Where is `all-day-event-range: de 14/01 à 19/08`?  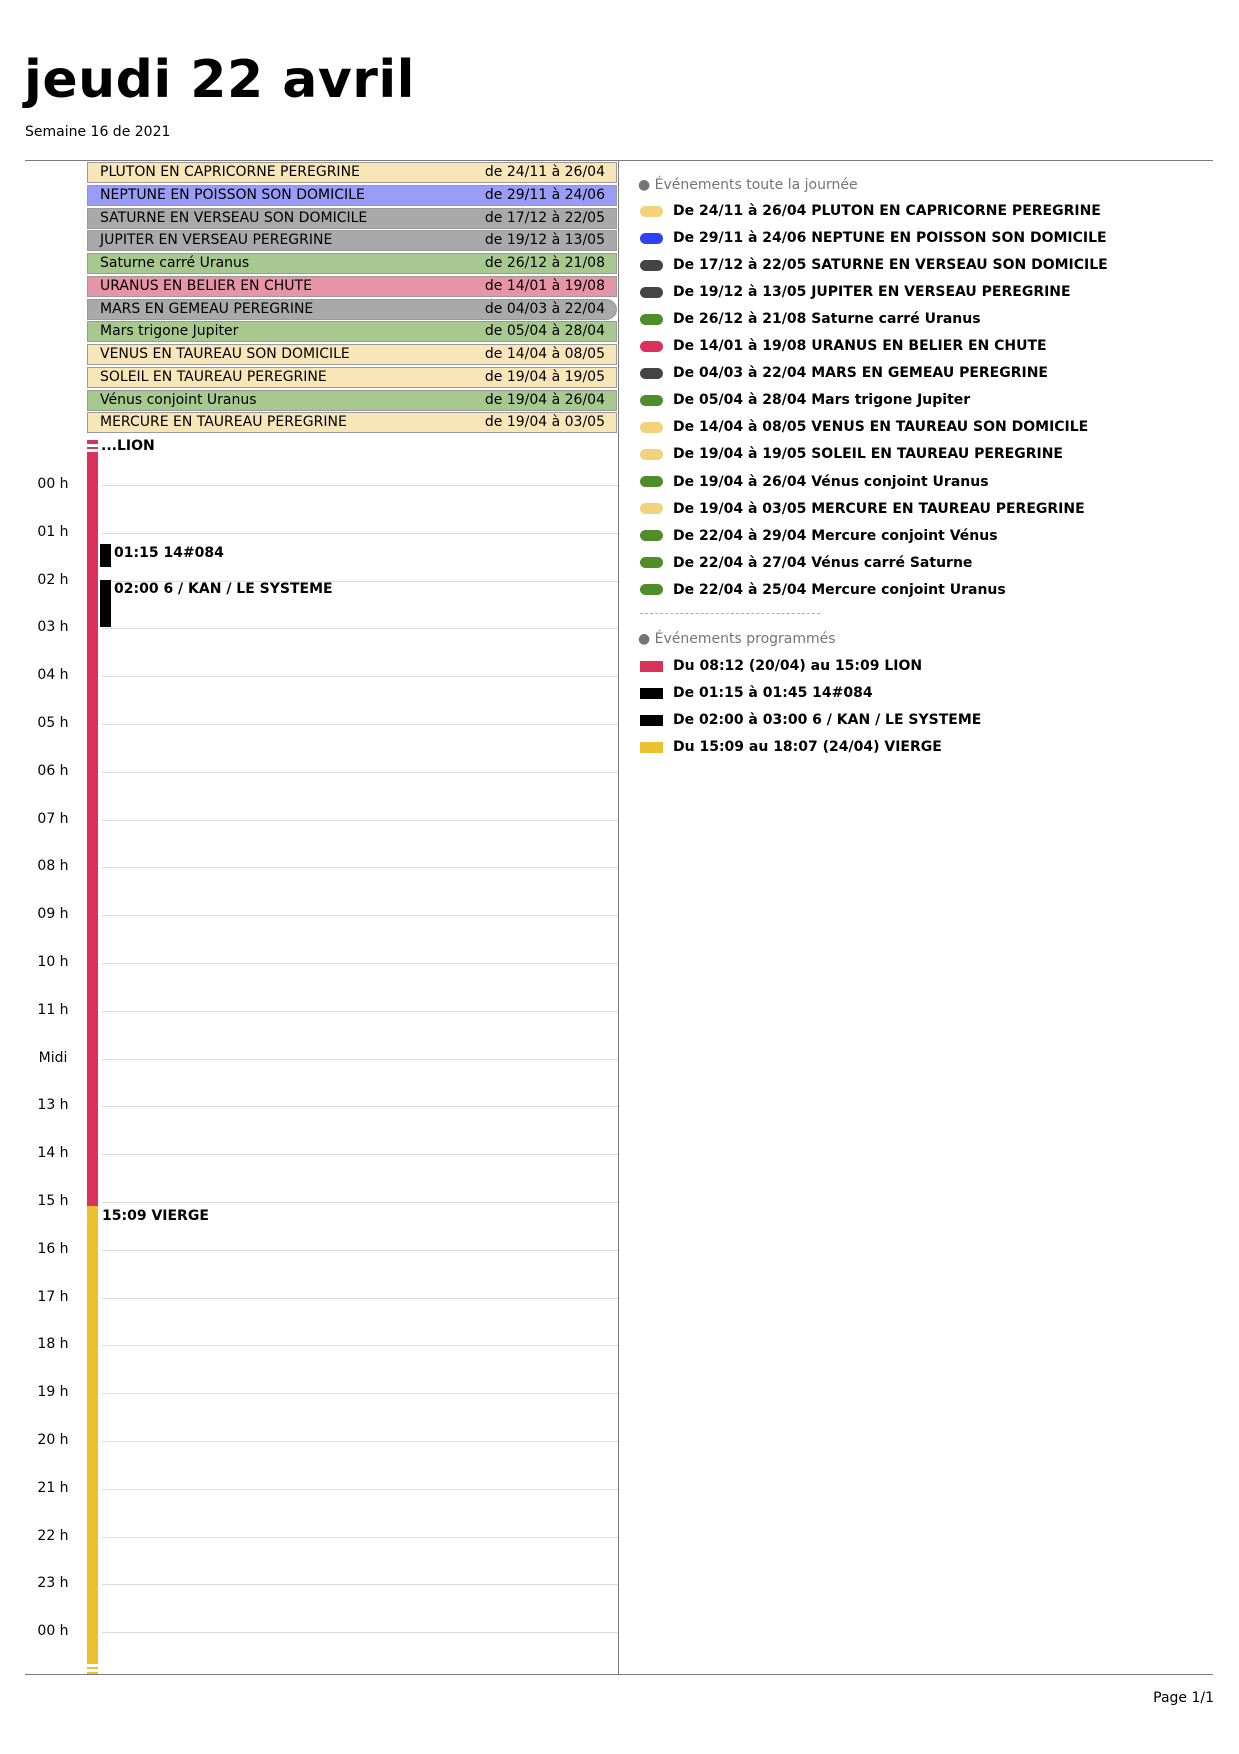 all-day-event-range: de 14/01 à 19/08 is located at coordinates (544, 285).